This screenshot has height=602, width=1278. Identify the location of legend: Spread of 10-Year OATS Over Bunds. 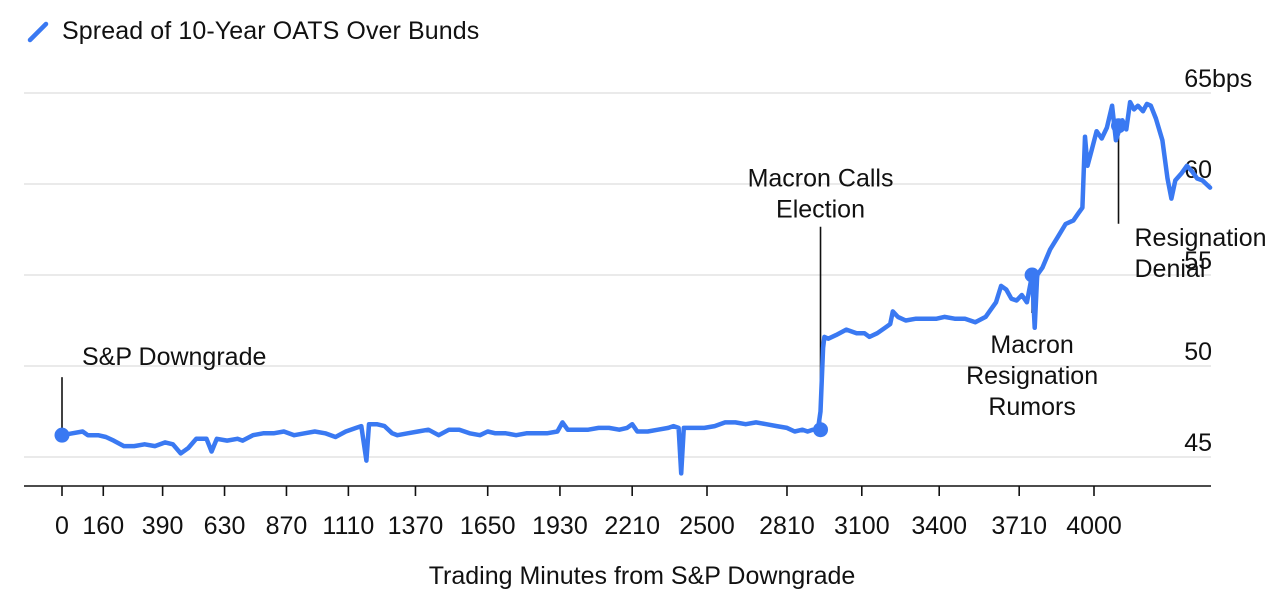
(252, 31).